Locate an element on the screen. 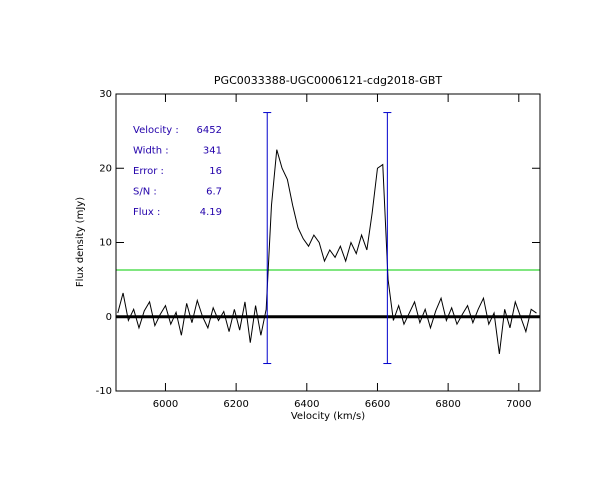 The height and width of the screenshot is (500, 612). annotation-label: Flux : is located at coordinates (146, 212).